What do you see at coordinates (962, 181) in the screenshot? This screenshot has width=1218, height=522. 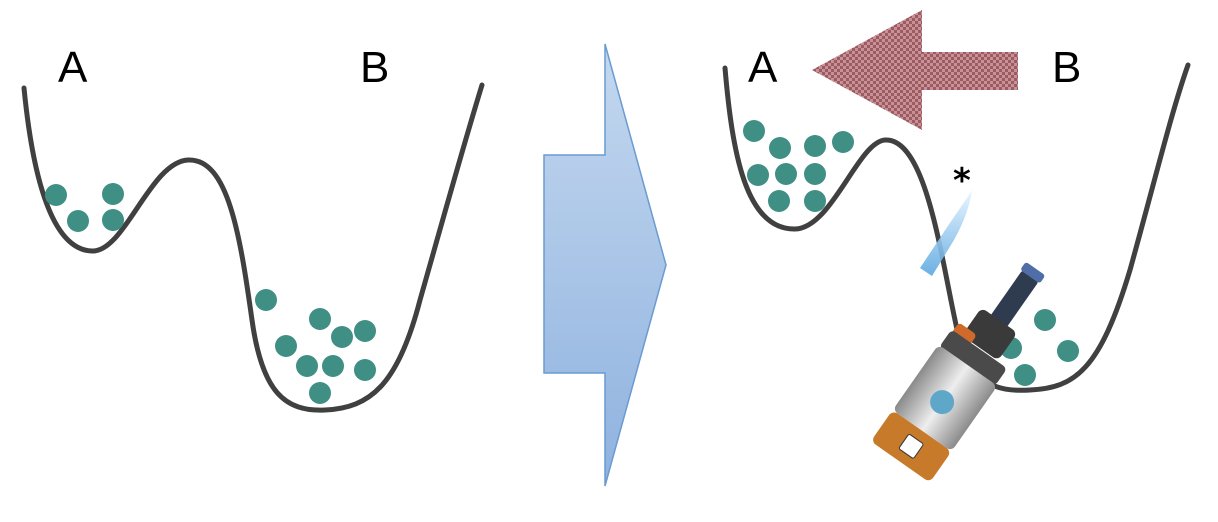 I see `heat-marker: *` at bounding box center [962, 181].